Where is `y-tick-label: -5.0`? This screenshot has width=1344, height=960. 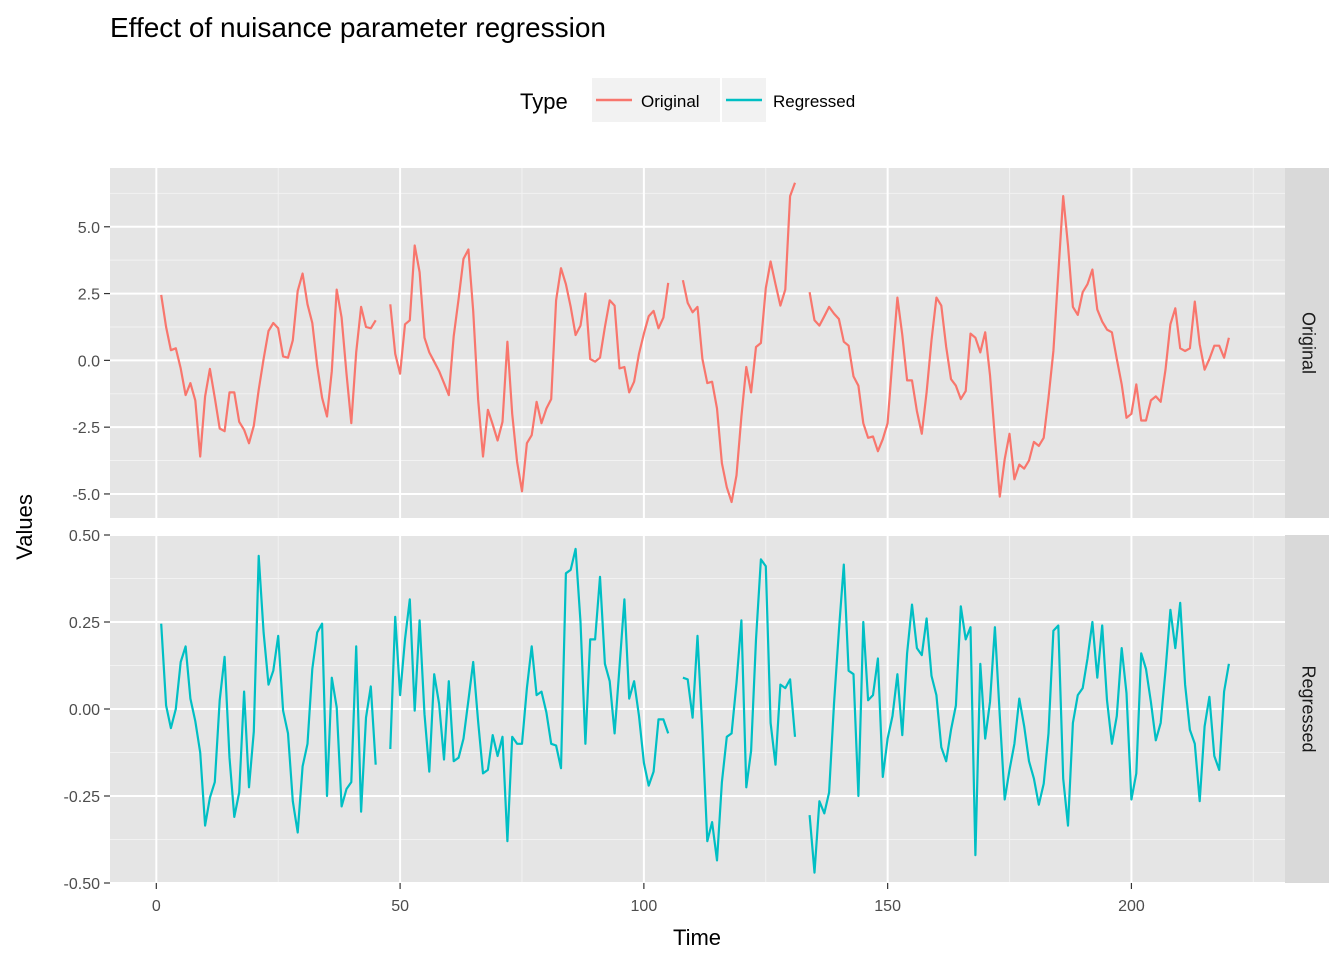 y-tick-label: -5.0 is located at coordinates (86, 495).